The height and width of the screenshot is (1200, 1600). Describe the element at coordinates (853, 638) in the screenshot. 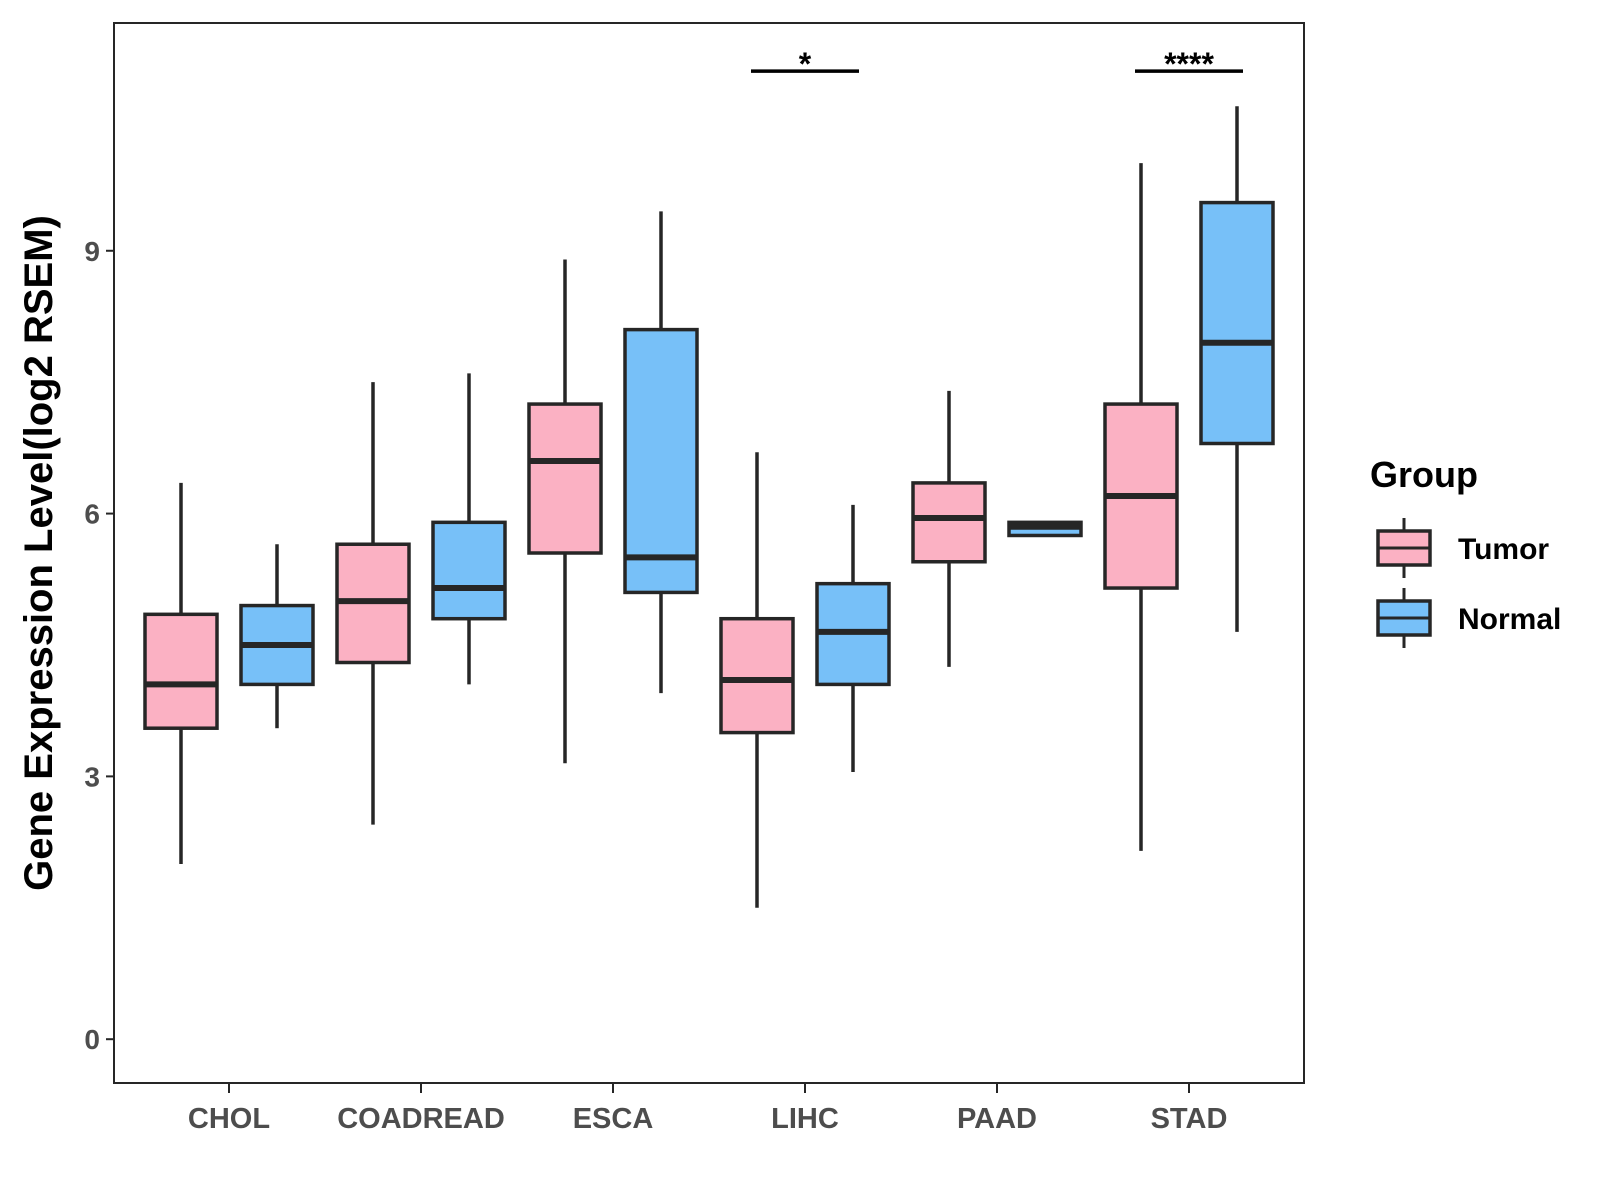

I see `box-lihc-normal` at that location.